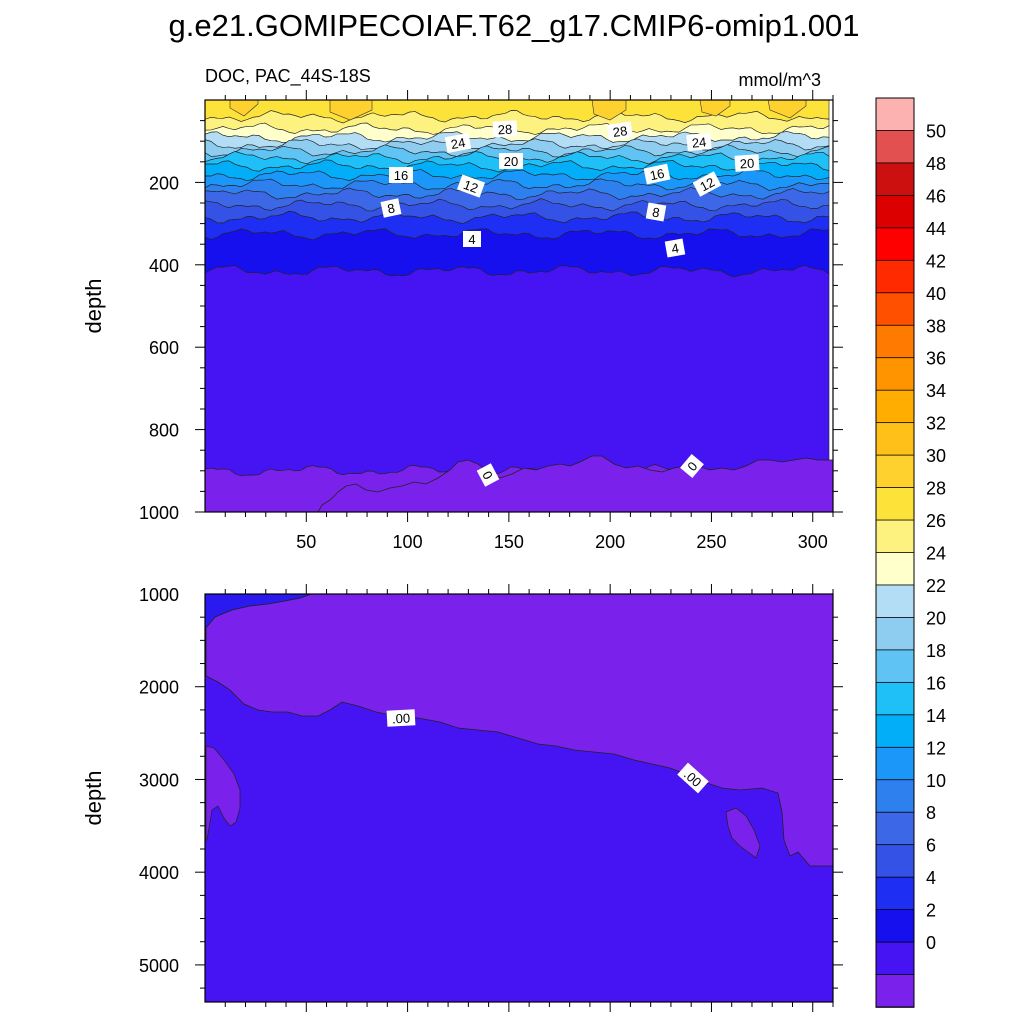 This screenshot has width=1024, height=1024. Describe the element at coordinates (780, 80) in the screenshot. I see `units-label: mmol/m^3` at that location.